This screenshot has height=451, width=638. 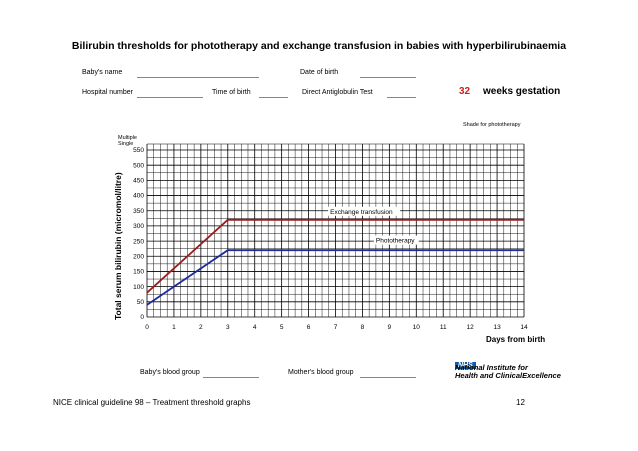 What do you see at coordinates (337, 92) in the screenshot?
I see `dat-label: Direct Antiglobulin Test` at bounding box center [337, 92].